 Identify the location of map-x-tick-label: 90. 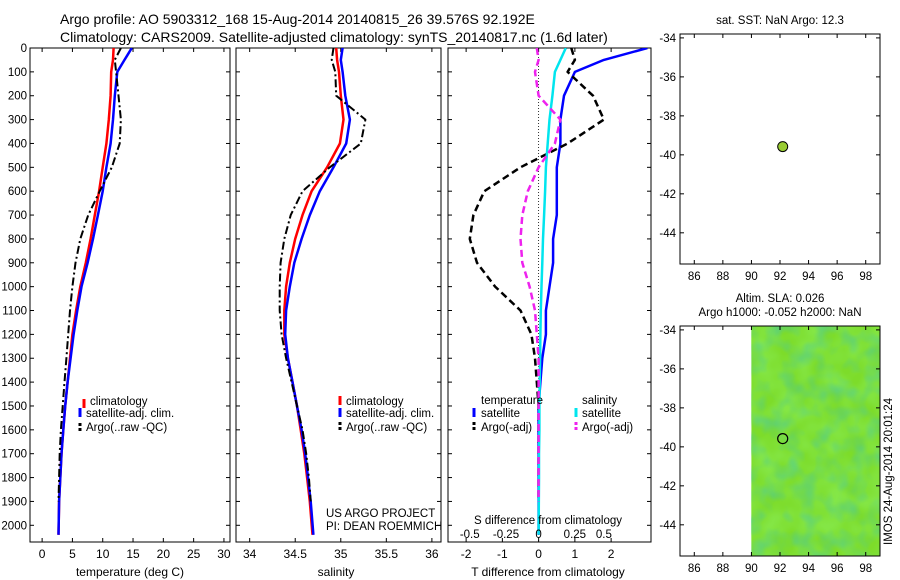
(751, 569).